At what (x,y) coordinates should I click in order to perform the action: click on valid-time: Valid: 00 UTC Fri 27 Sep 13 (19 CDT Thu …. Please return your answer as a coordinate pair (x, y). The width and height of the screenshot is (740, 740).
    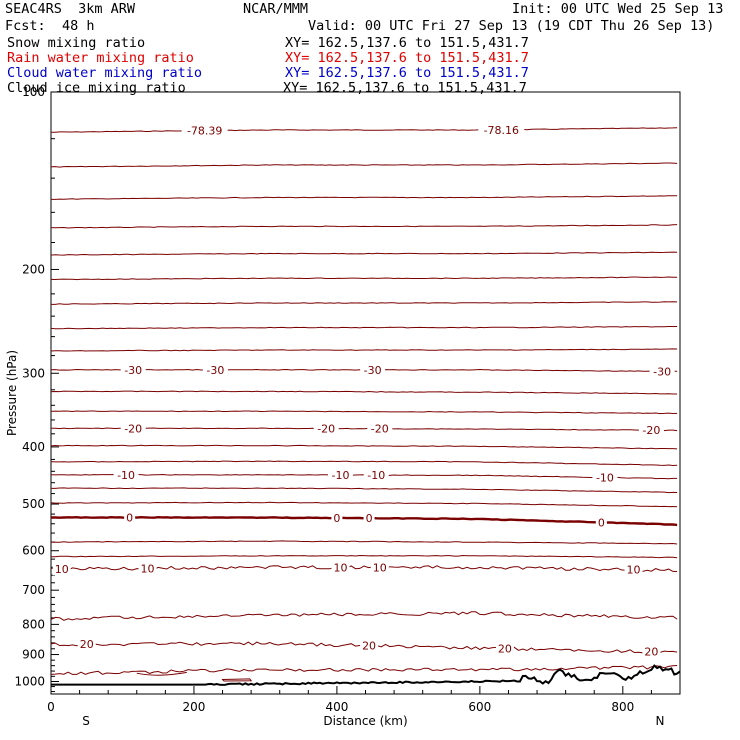
    Looking at the image, I should click on (511, 26).